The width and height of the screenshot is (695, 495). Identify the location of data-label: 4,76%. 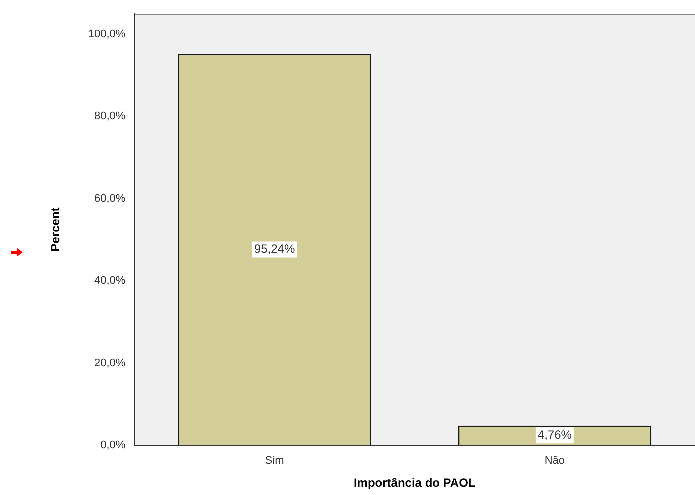
(555, 435).